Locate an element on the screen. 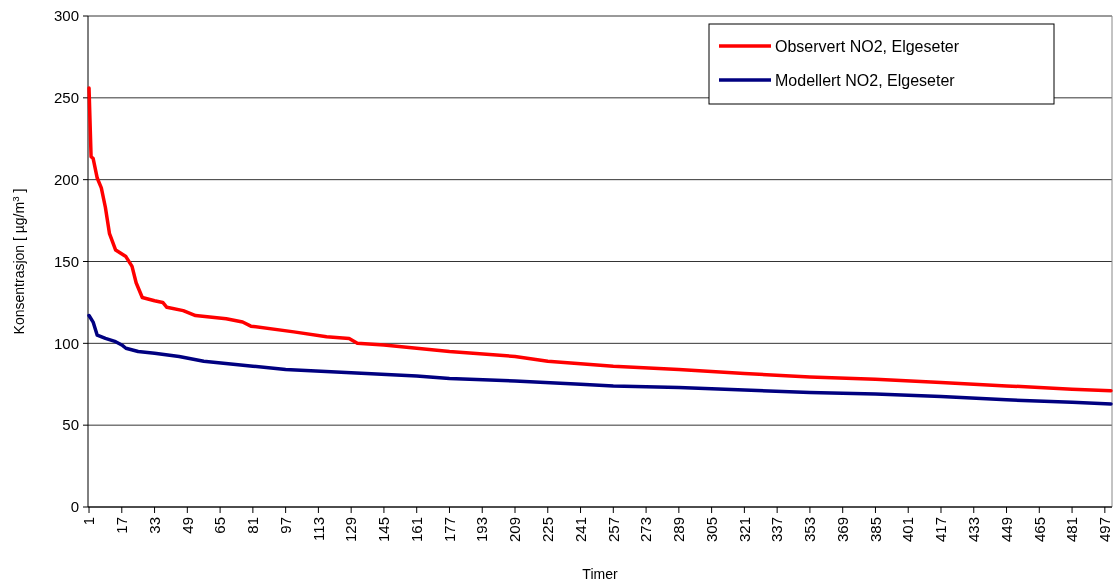 The width and height of the screenshot is (1116, 585). legend-label: Modellert NO2, Elgeseter is located at coordinates (865, 80).